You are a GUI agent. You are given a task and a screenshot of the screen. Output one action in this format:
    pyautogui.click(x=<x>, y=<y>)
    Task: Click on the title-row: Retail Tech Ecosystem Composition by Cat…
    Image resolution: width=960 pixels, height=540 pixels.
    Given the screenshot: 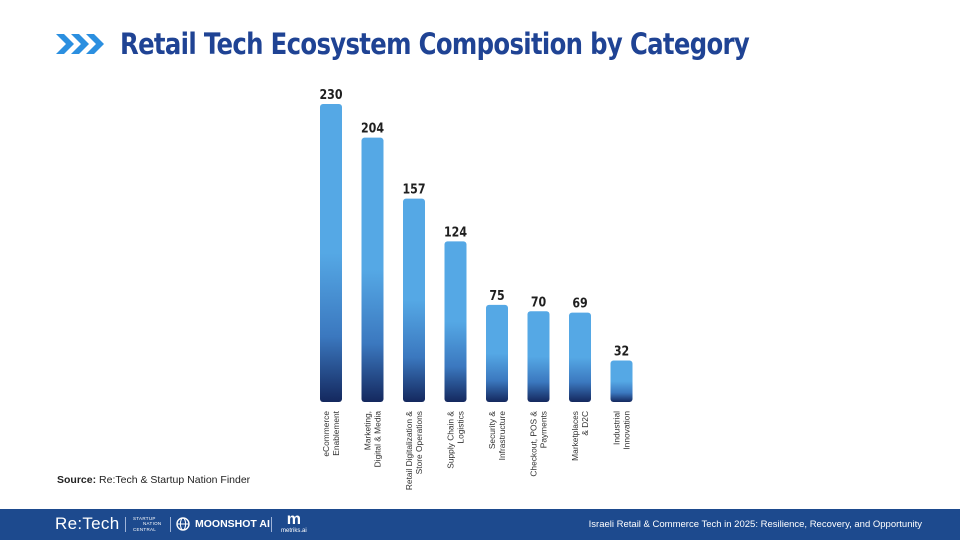 What is the action you would take?
    pyautogui.click(x=462, y=44)
    